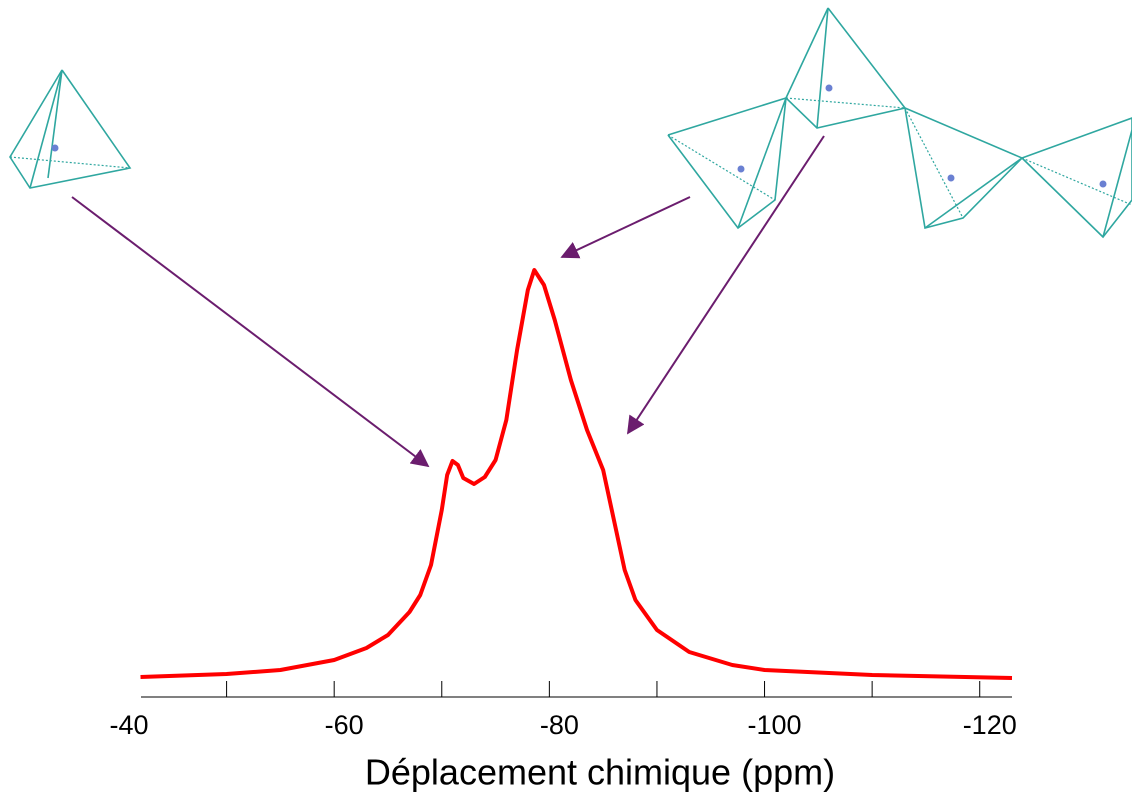 This screenshot has height=802, width=1132. I want to click on tetrahedron-single, so click(70, 129).